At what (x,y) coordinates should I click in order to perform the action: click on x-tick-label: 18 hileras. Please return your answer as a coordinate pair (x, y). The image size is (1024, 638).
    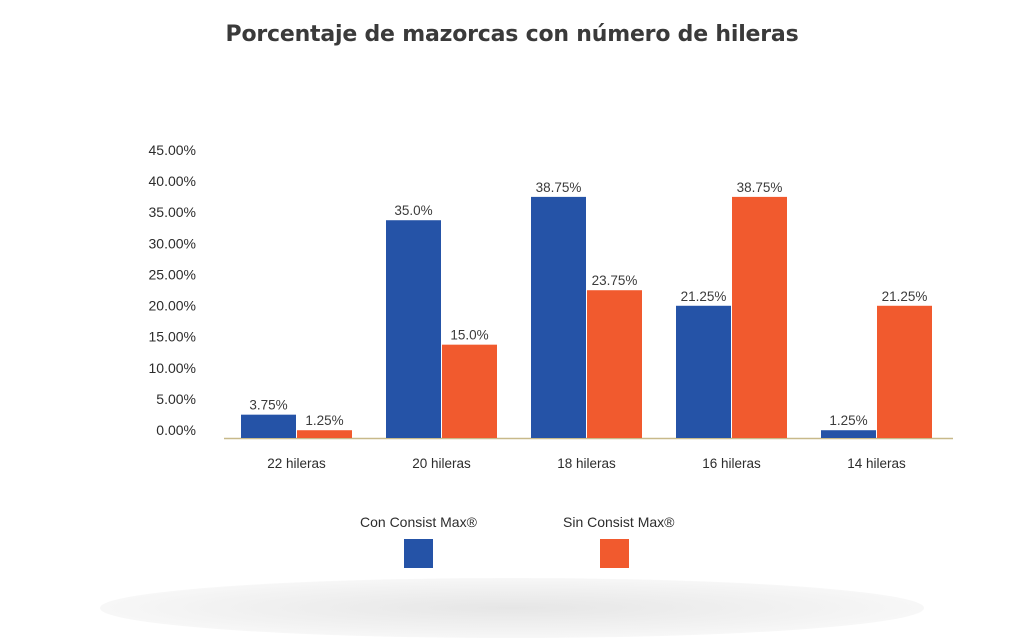
    Looking at the image, I should click on (586, 463).